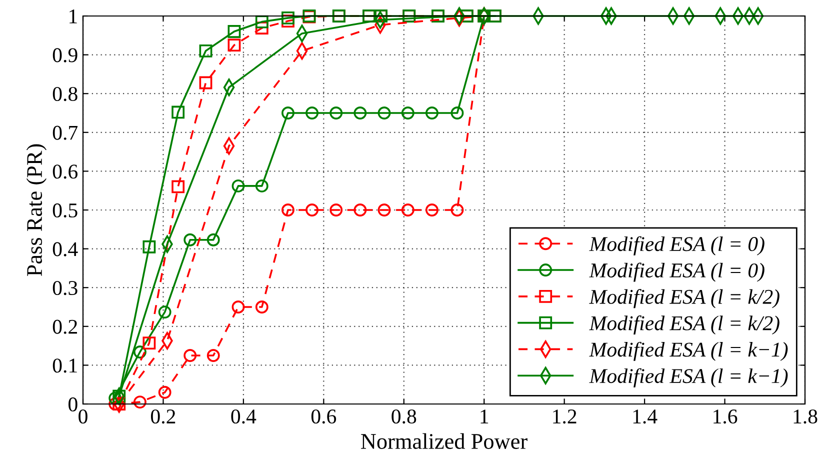 Image resolution: width=821 pixels, height=472 pixels. I want to click on x-tick-label: 0.6, so click(323, 416).